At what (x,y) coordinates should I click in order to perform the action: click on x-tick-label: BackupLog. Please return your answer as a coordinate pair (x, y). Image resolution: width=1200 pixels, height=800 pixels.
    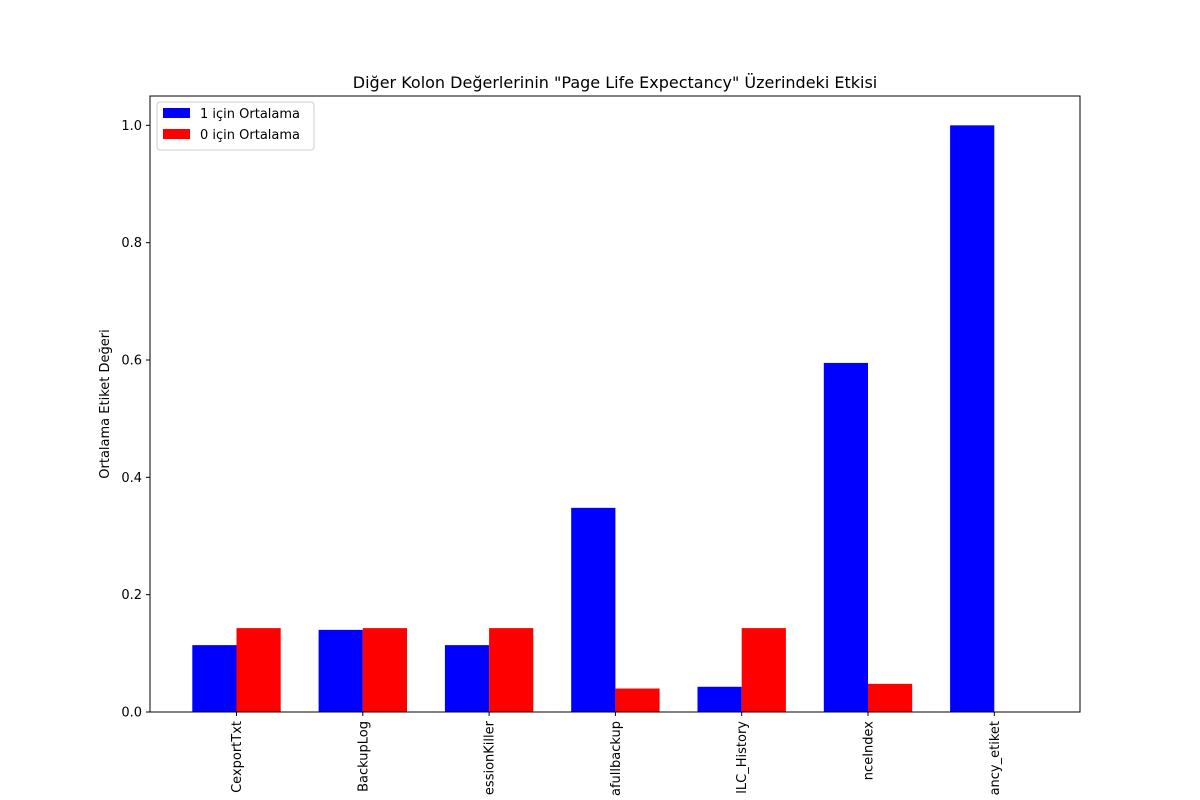
    Looking at the image, I should click on (363, 756).